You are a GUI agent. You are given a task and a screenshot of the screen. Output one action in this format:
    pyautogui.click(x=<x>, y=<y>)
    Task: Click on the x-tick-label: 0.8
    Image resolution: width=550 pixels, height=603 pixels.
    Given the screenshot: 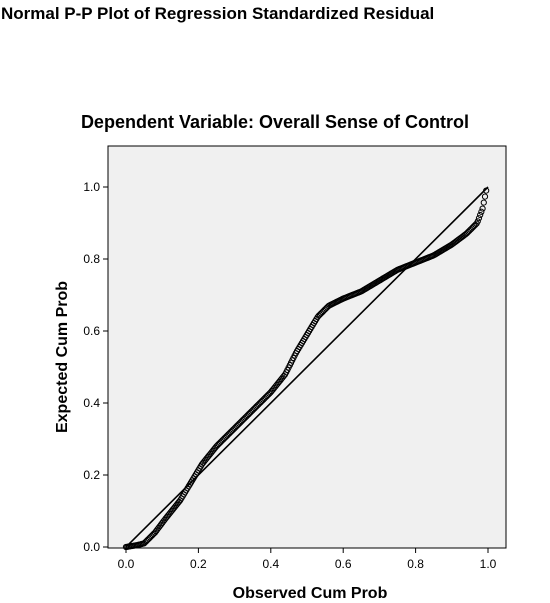 What is the action you would take?
    pyautogui.click(x=415, y=564)
    